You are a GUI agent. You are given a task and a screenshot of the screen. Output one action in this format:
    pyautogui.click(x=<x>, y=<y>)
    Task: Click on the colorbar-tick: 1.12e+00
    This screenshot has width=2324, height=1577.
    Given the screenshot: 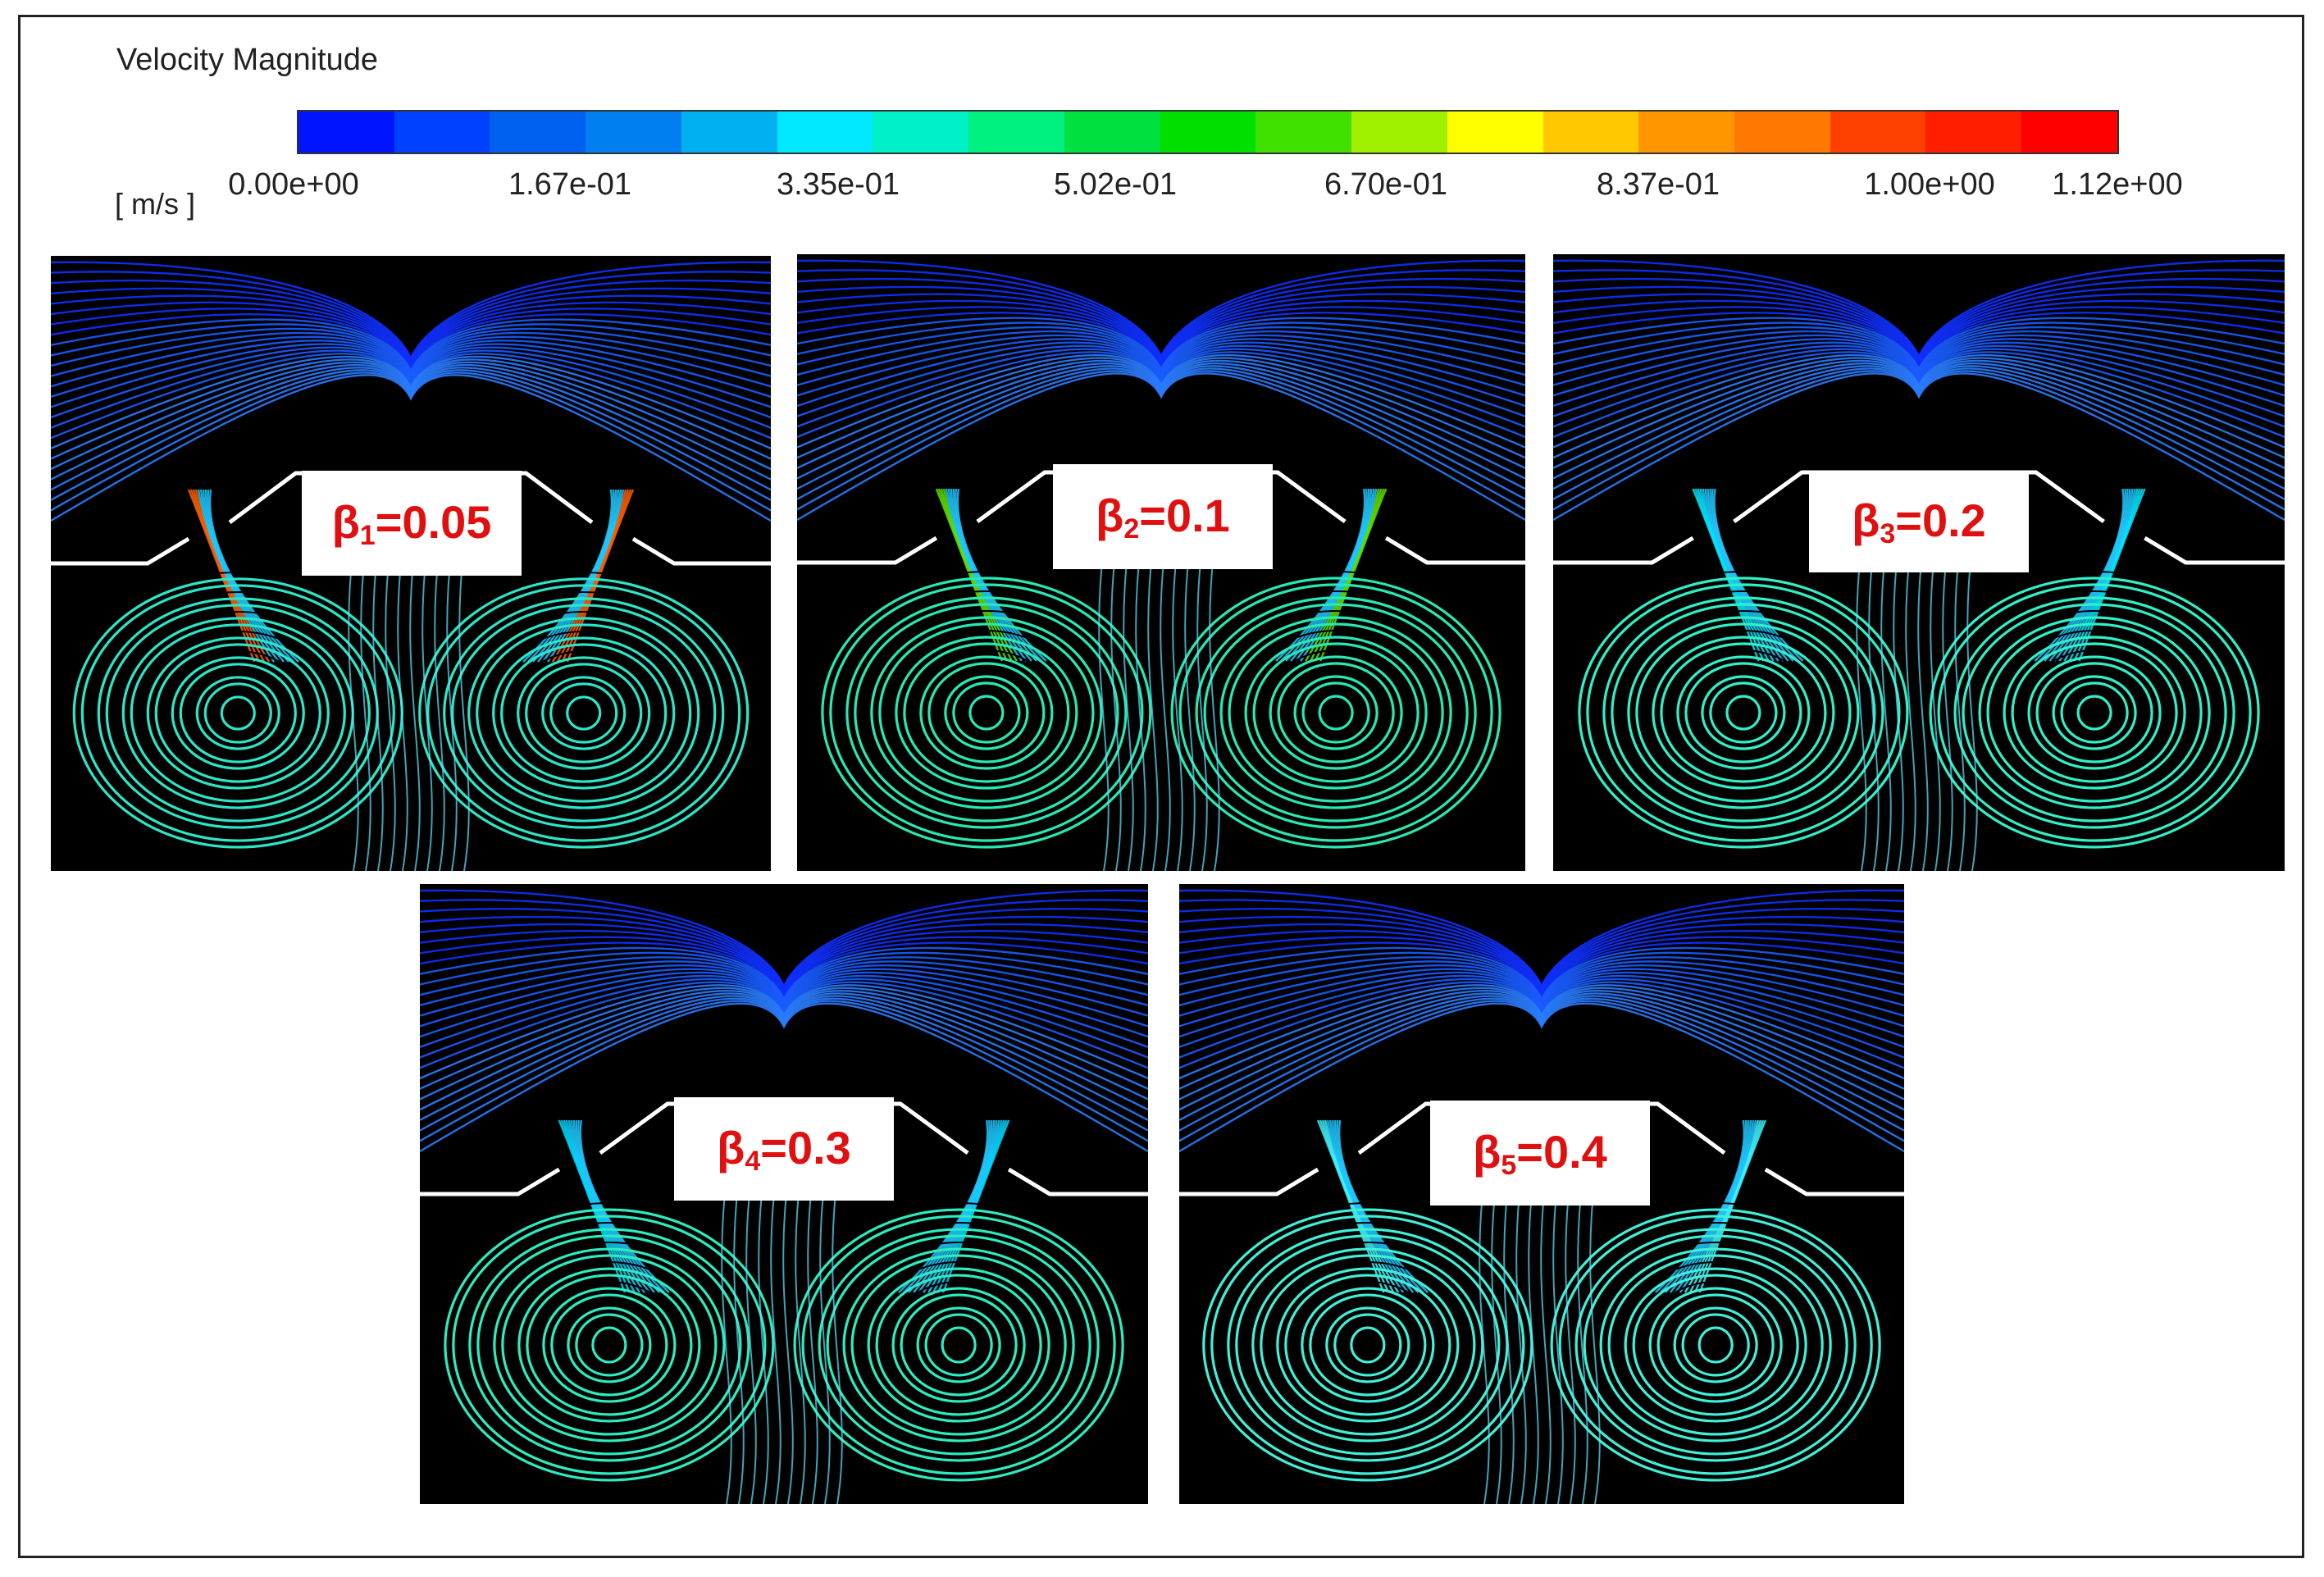 What is the action you would take?
    pyautogui.click(x=2117, y=184)
    